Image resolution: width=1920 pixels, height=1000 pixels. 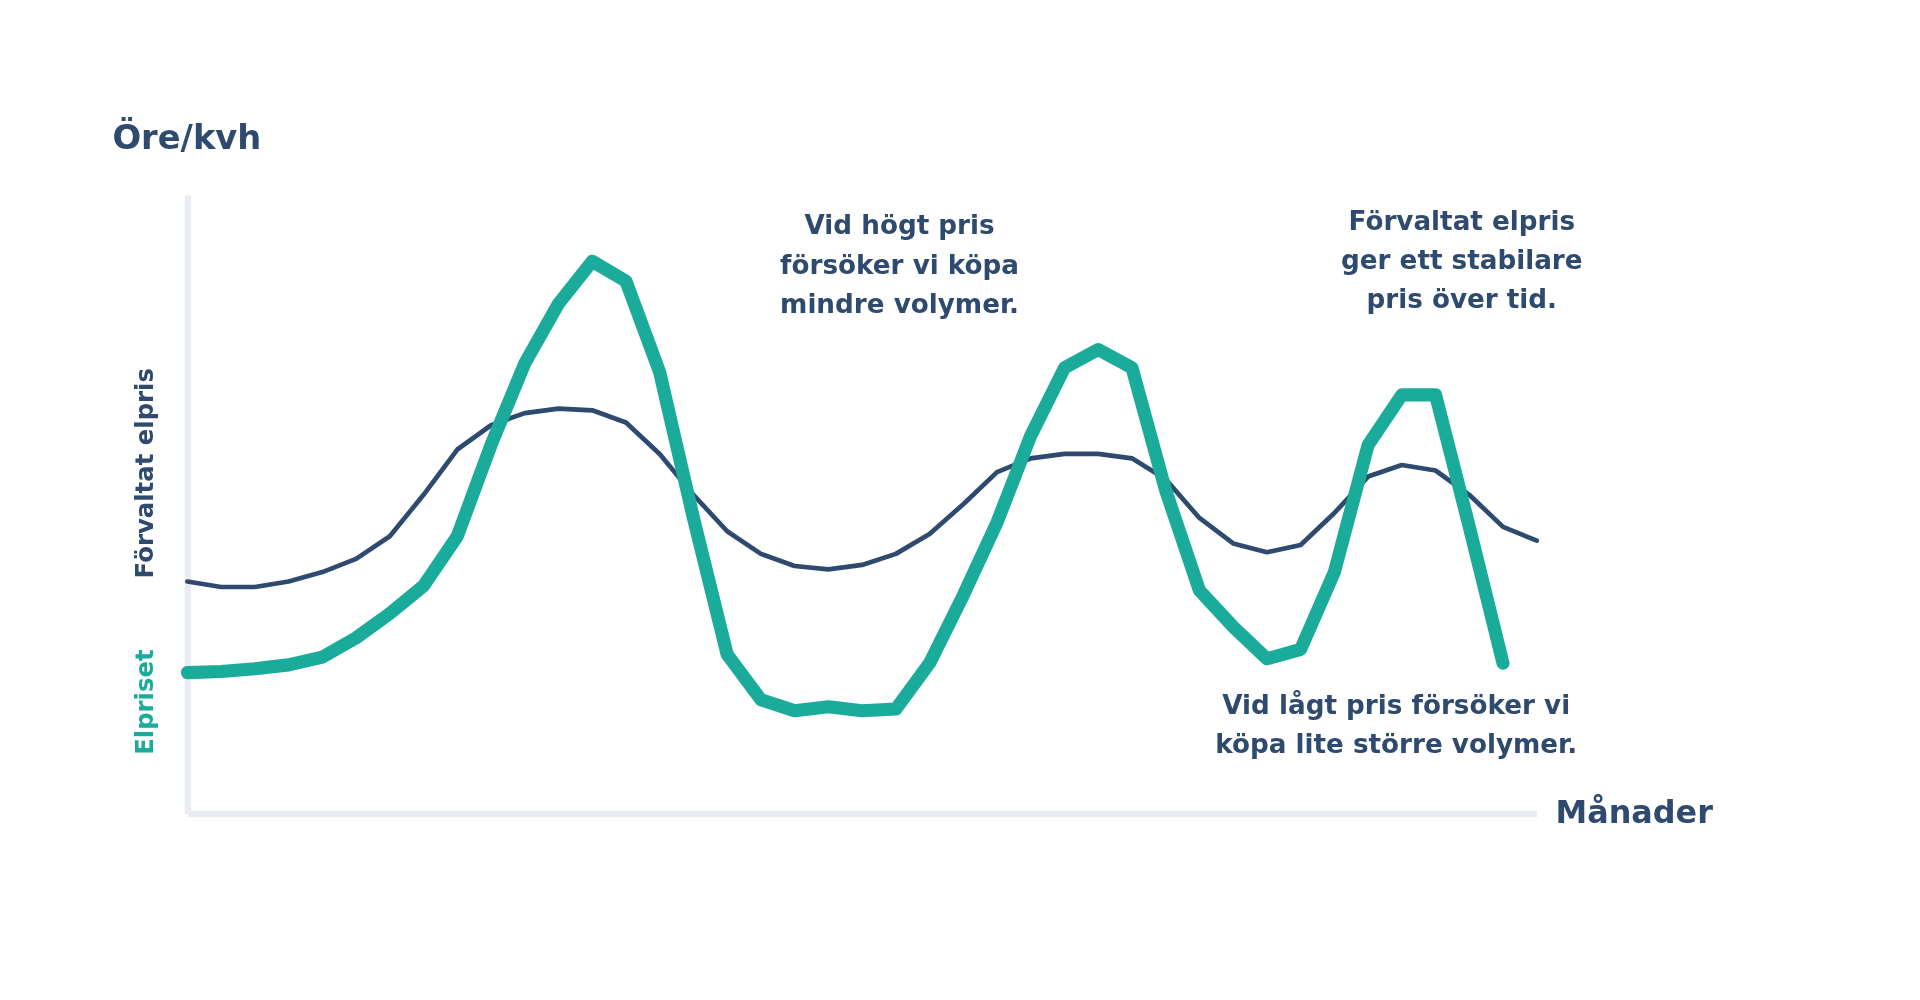 What do you see at coordinates (144, 473) in the screenshot?
I see `text: Förvaltat elpris` at bounding box center [144, 473].